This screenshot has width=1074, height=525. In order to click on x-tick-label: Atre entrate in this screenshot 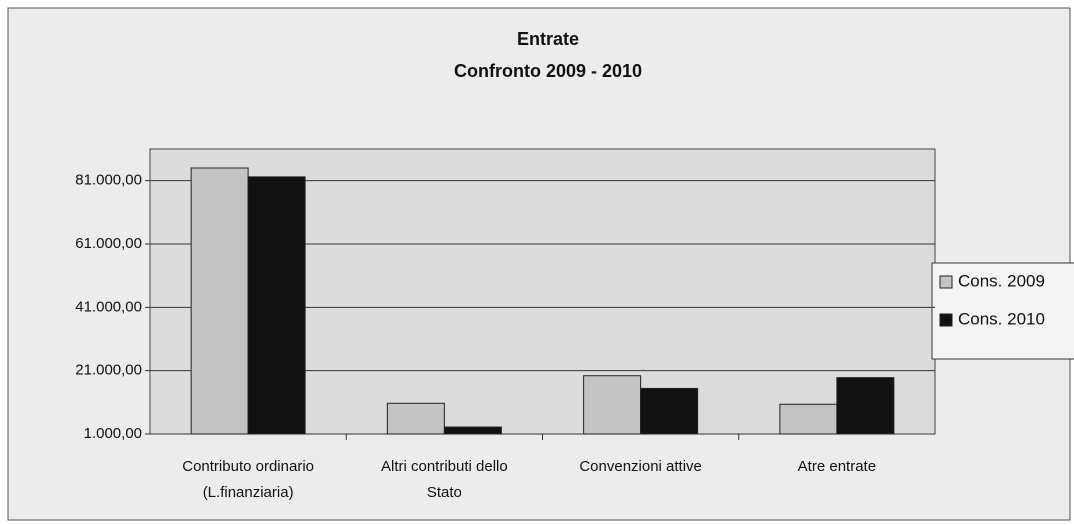, I will do `click(837, 466)`.